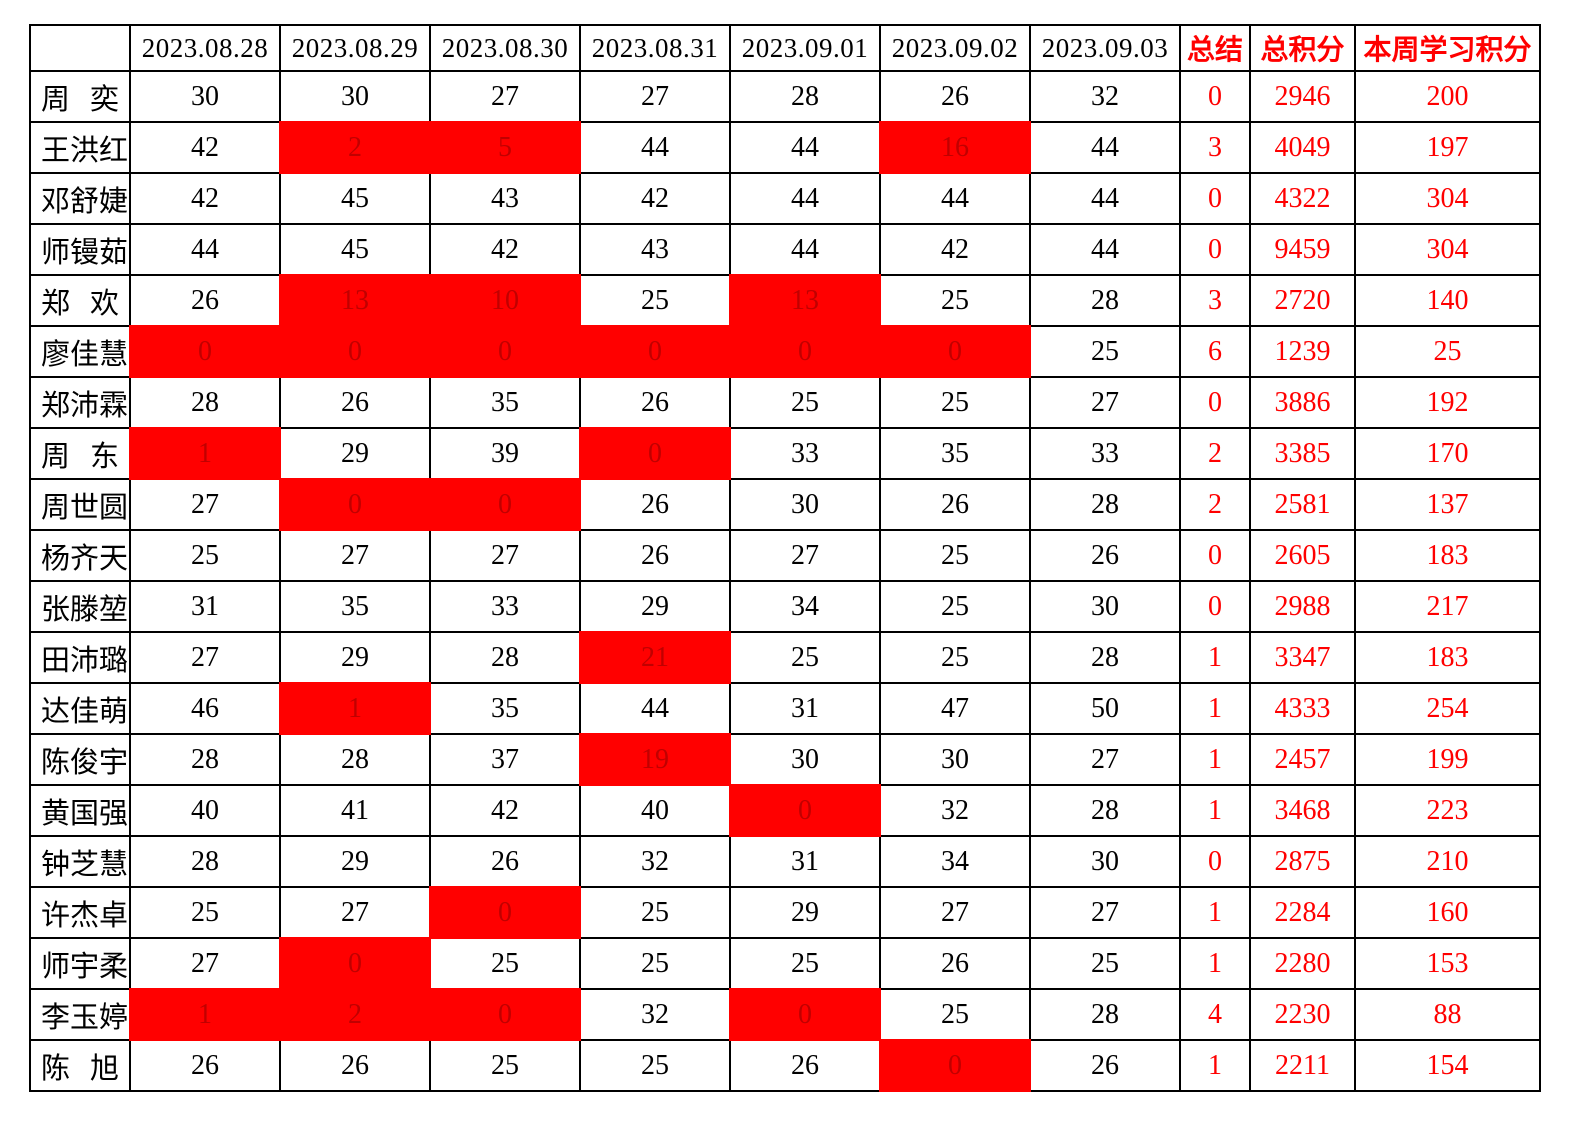  I want to click on column-header-summary-1: 总积分, so click(1302, 48).